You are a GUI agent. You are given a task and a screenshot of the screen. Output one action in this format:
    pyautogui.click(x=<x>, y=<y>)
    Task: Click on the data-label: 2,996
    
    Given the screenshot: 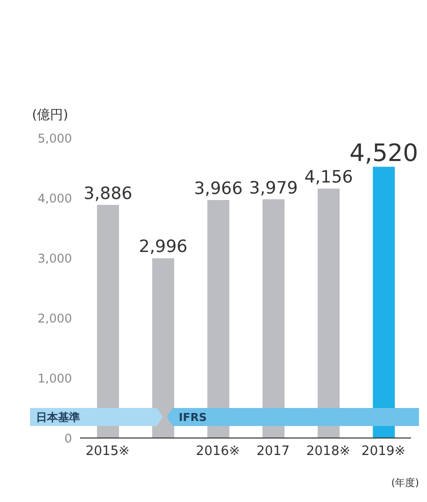 What is the action you would take?
    pyautogui.click(x=163, y=247)
    